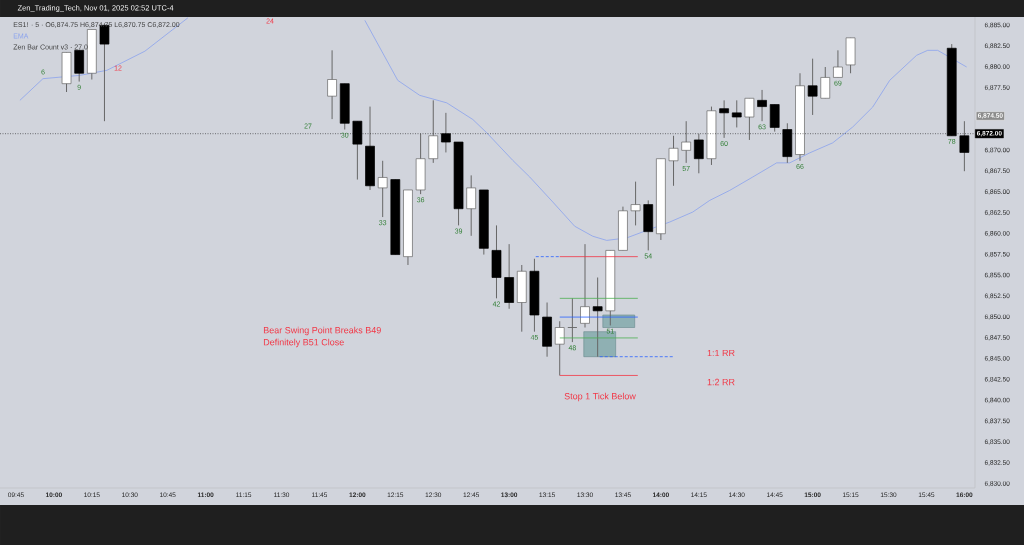  What do you see at coordinates (600, 397) in the screenshot?
I see `annotation: Stop 1 Tick Below` at bounding box center [600, 397].